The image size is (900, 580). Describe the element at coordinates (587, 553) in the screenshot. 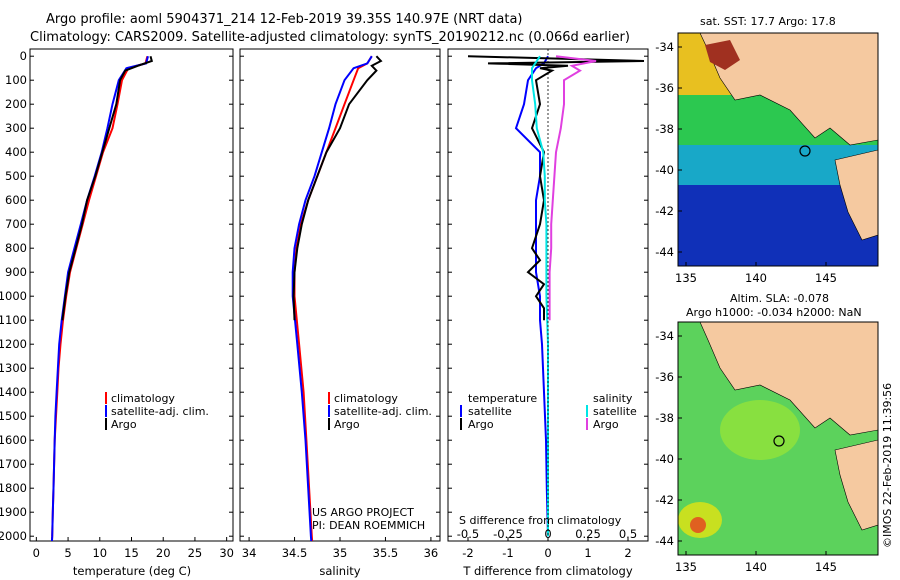

I see `x-tick-label: 1` at that location.